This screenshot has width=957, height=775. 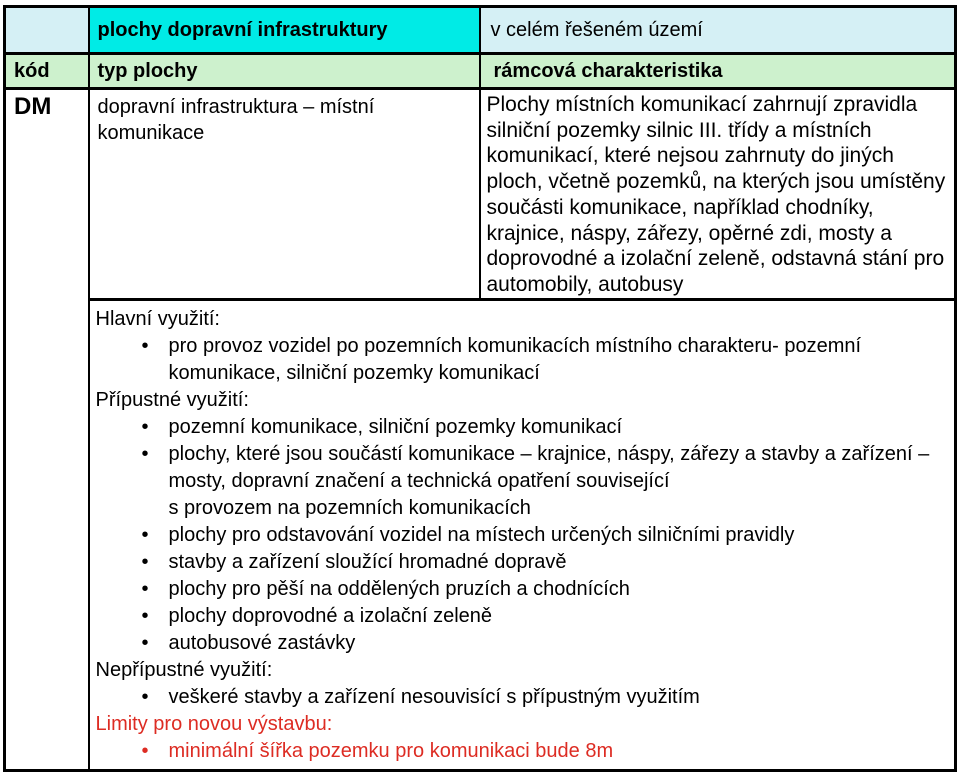 I want to click on column-header-code: kód, so click(x=46, y=71).